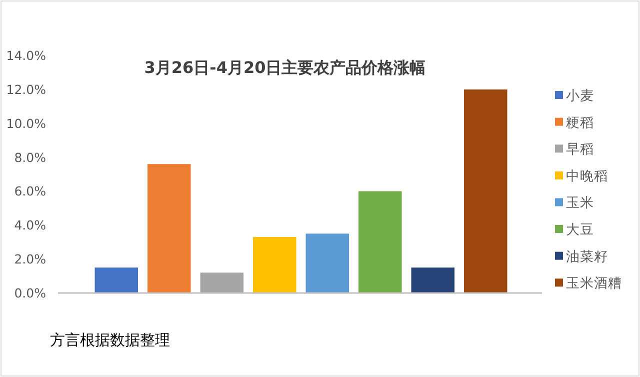  Describe the element at coordinates (30, 157) in the screenshot. I see `y-tick-label: 8.0%` at that location.